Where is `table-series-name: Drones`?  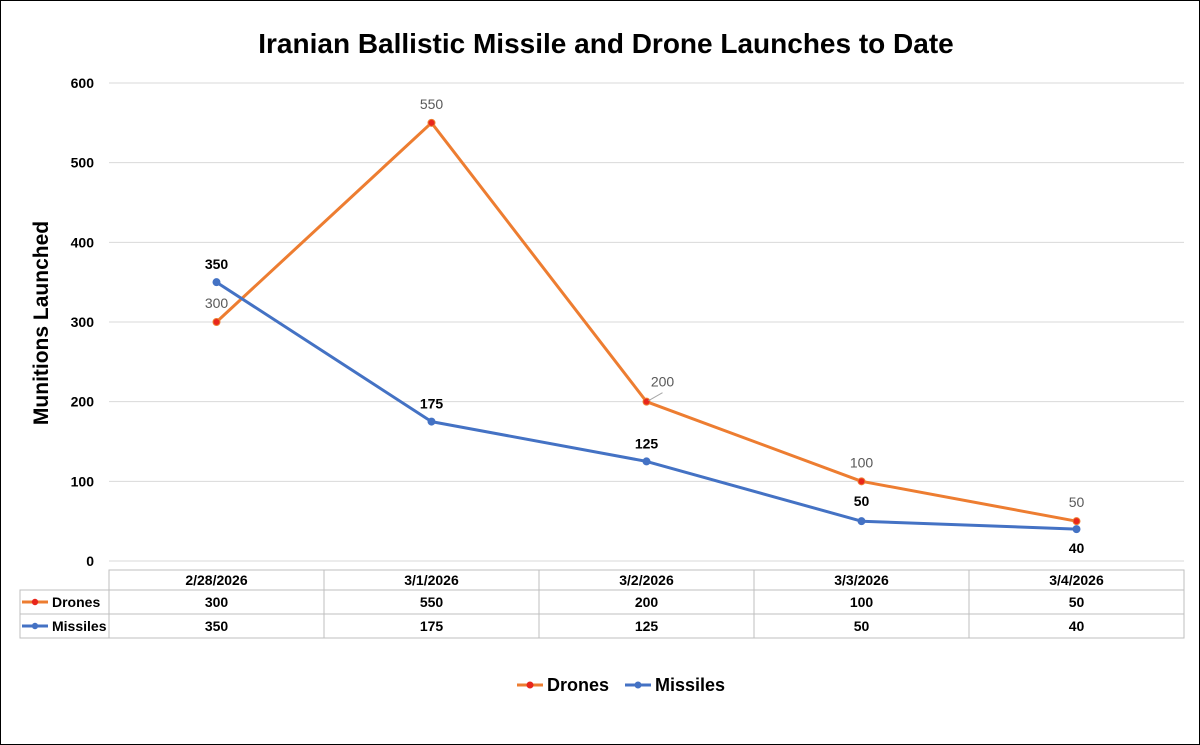
table-series-name: Drones is located at coordinates (76, 602).